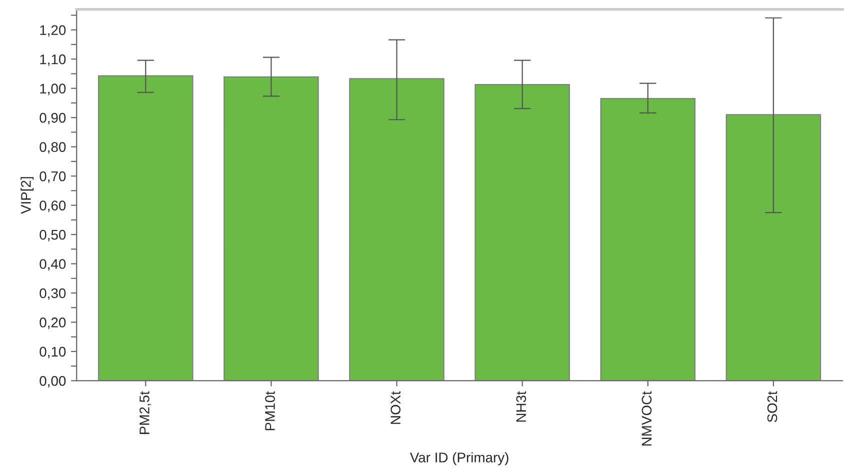 The height and width of the screenshot is (470, 851). Describe the element at coordinates (53, 90) in the screenshot. I see `y-tick-label: 1,00` at that location.